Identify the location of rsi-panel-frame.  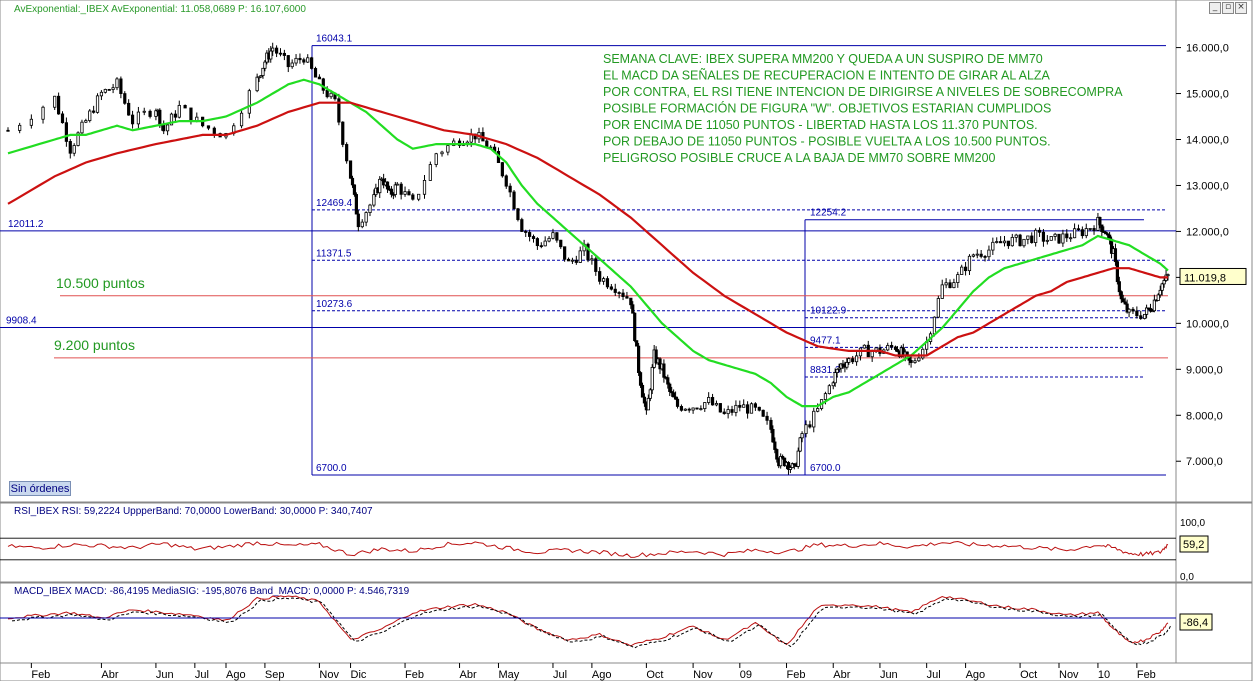
(626, 542).